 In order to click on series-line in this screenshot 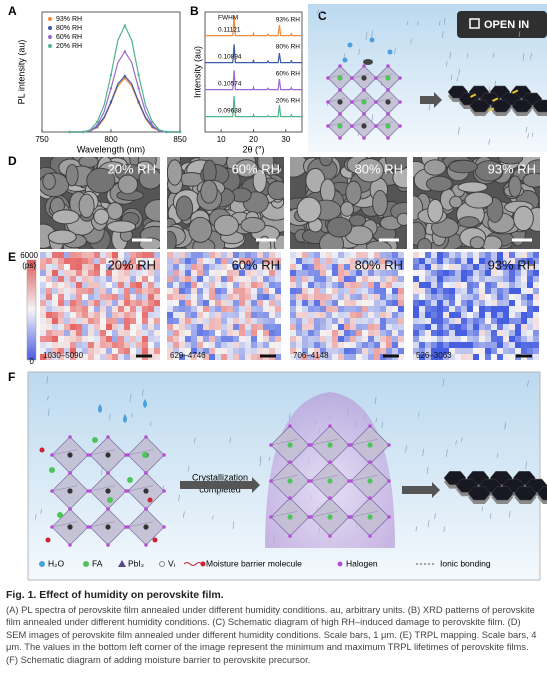, I will do `click(124, 104)`.